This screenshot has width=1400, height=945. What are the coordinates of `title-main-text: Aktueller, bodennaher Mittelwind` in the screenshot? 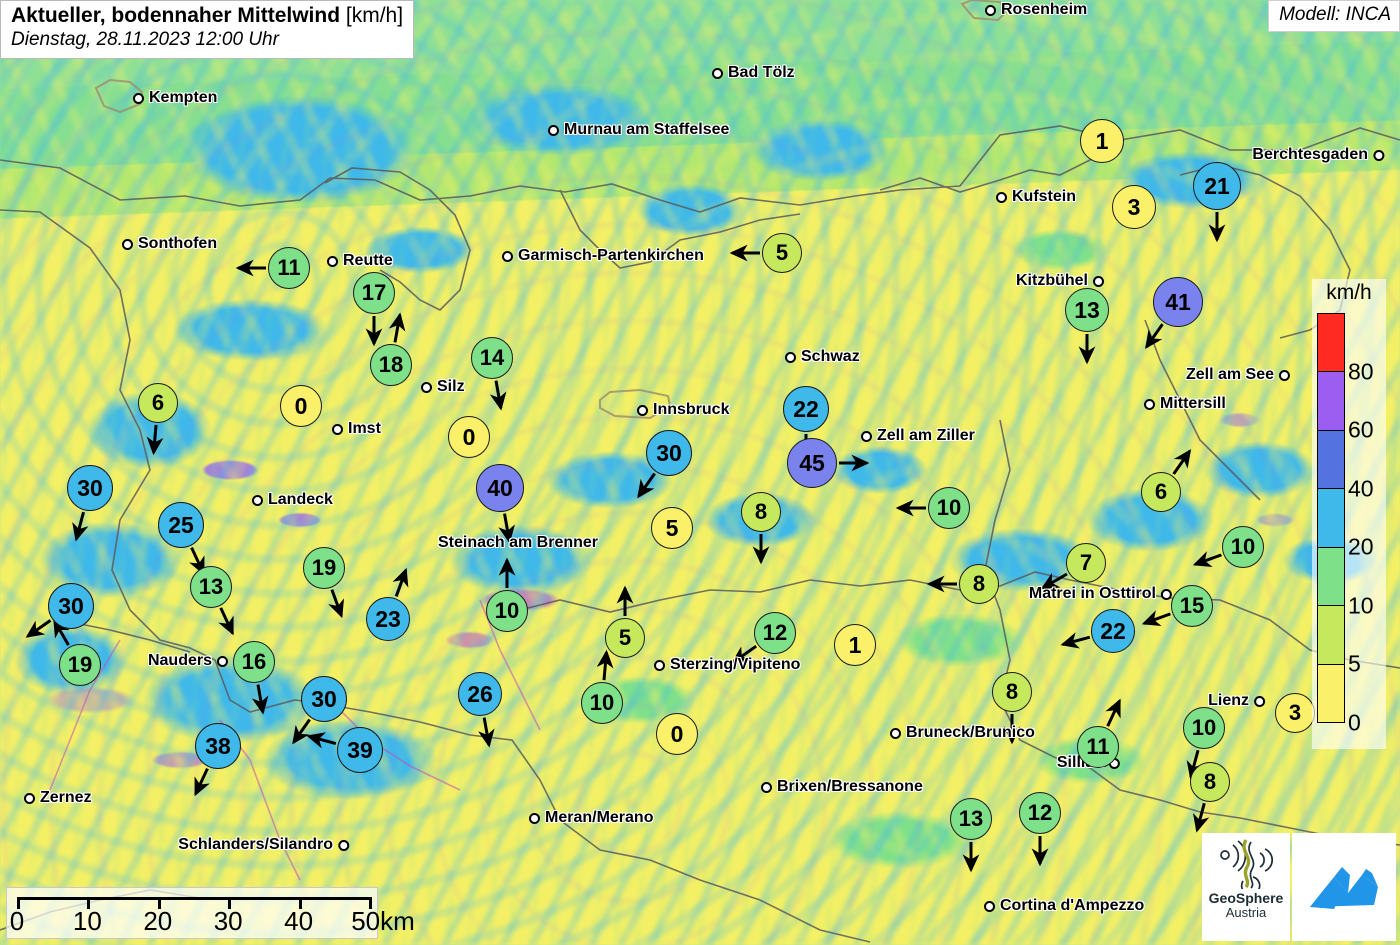 It's located at (176, 15).